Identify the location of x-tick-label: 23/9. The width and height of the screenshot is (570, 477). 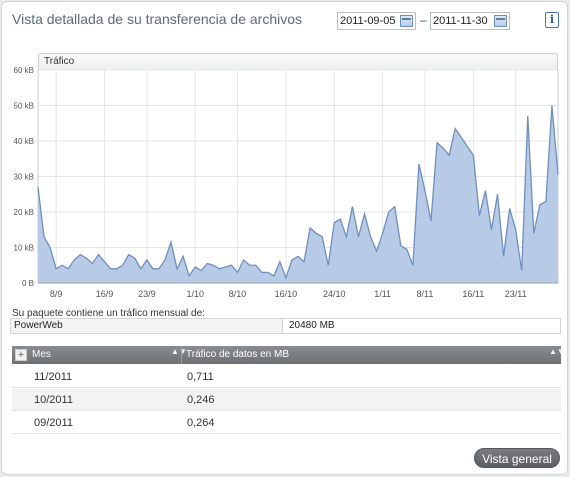
(147, 294).